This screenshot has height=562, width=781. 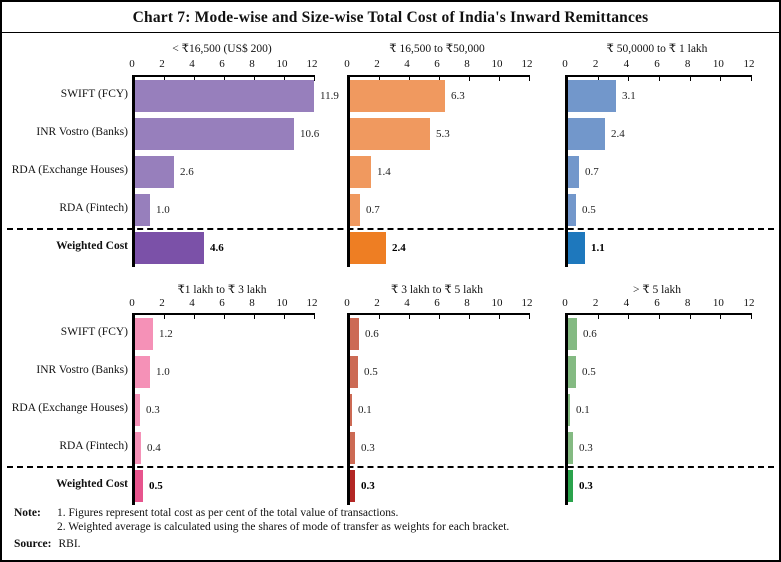 What do you see at coordinates (187, 172) in the screenshot?
I see `bar-value-label: 2.6` at bounding box center [187, 172].